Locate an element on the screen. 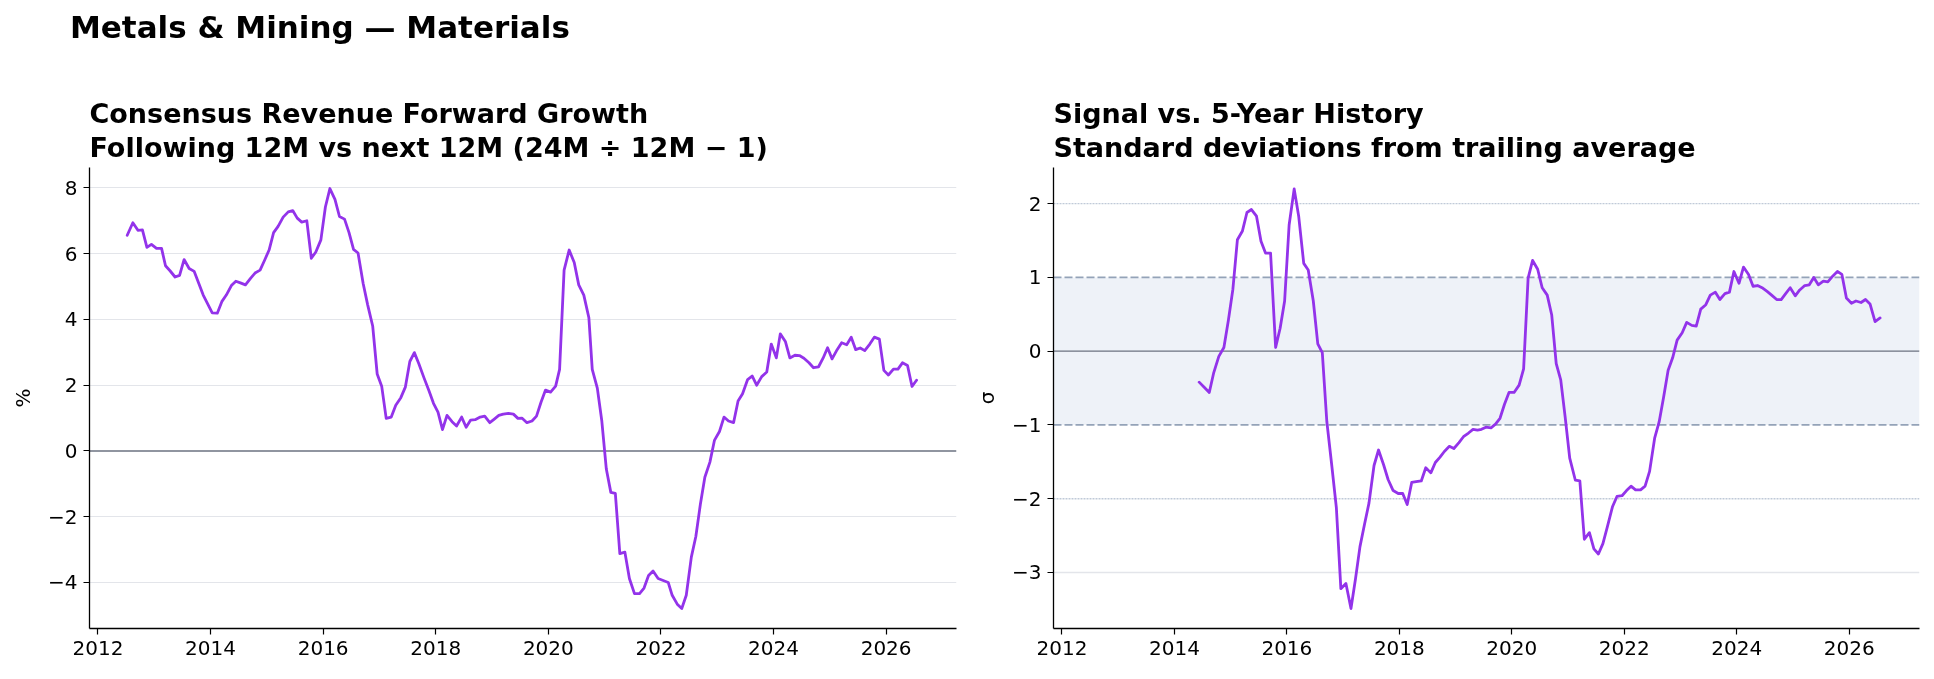  text: Metals & Mining — Materials is located at coordinates (320, 28).